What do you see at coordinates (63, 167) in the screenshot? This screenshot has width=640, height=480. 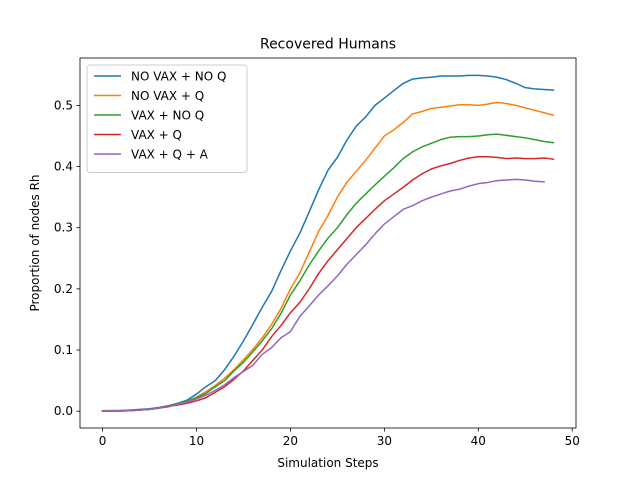 I see `y-tick-label: 0.4` at bounding box center [63, 167].